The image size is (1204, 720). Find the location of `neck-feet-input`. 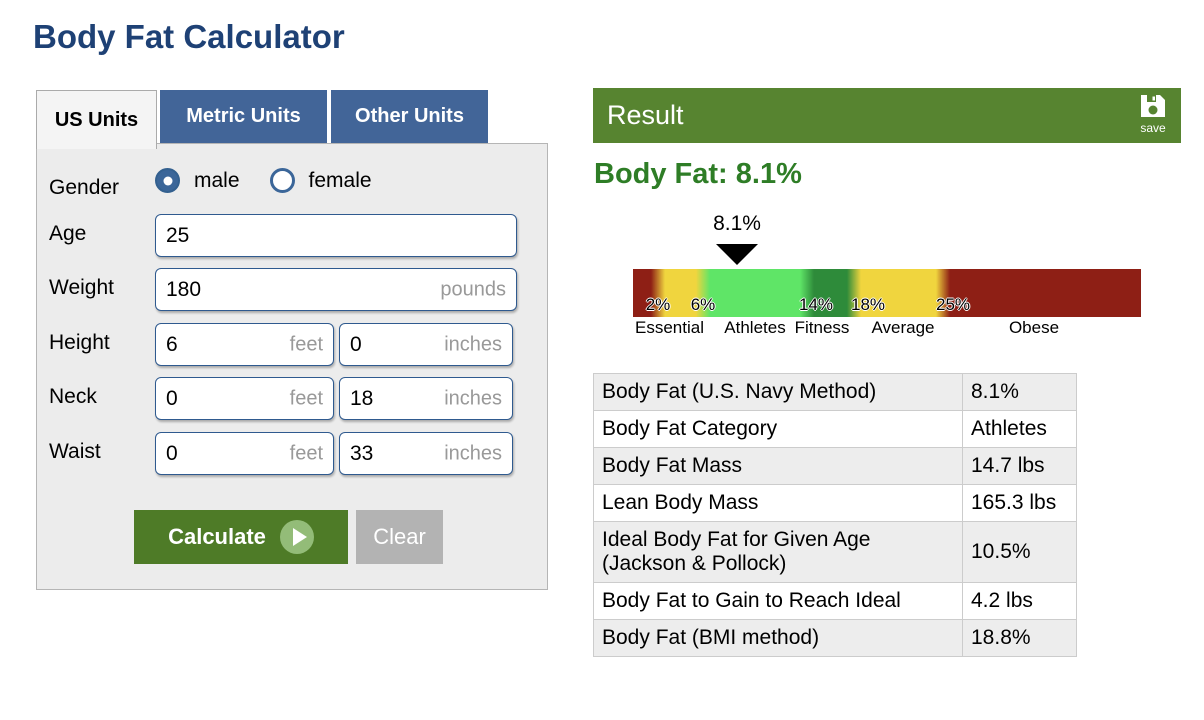

neck-feet-input is located at coordinates (244, 398).